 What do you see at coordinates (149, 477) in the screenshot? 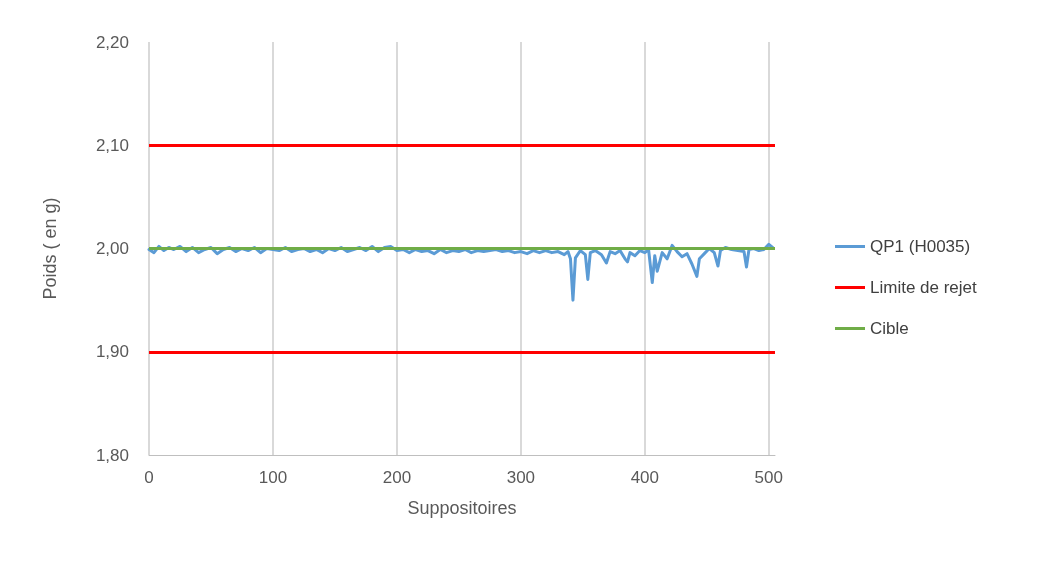
I see `x-tick-label: 0` at bounding box center [149, 477].